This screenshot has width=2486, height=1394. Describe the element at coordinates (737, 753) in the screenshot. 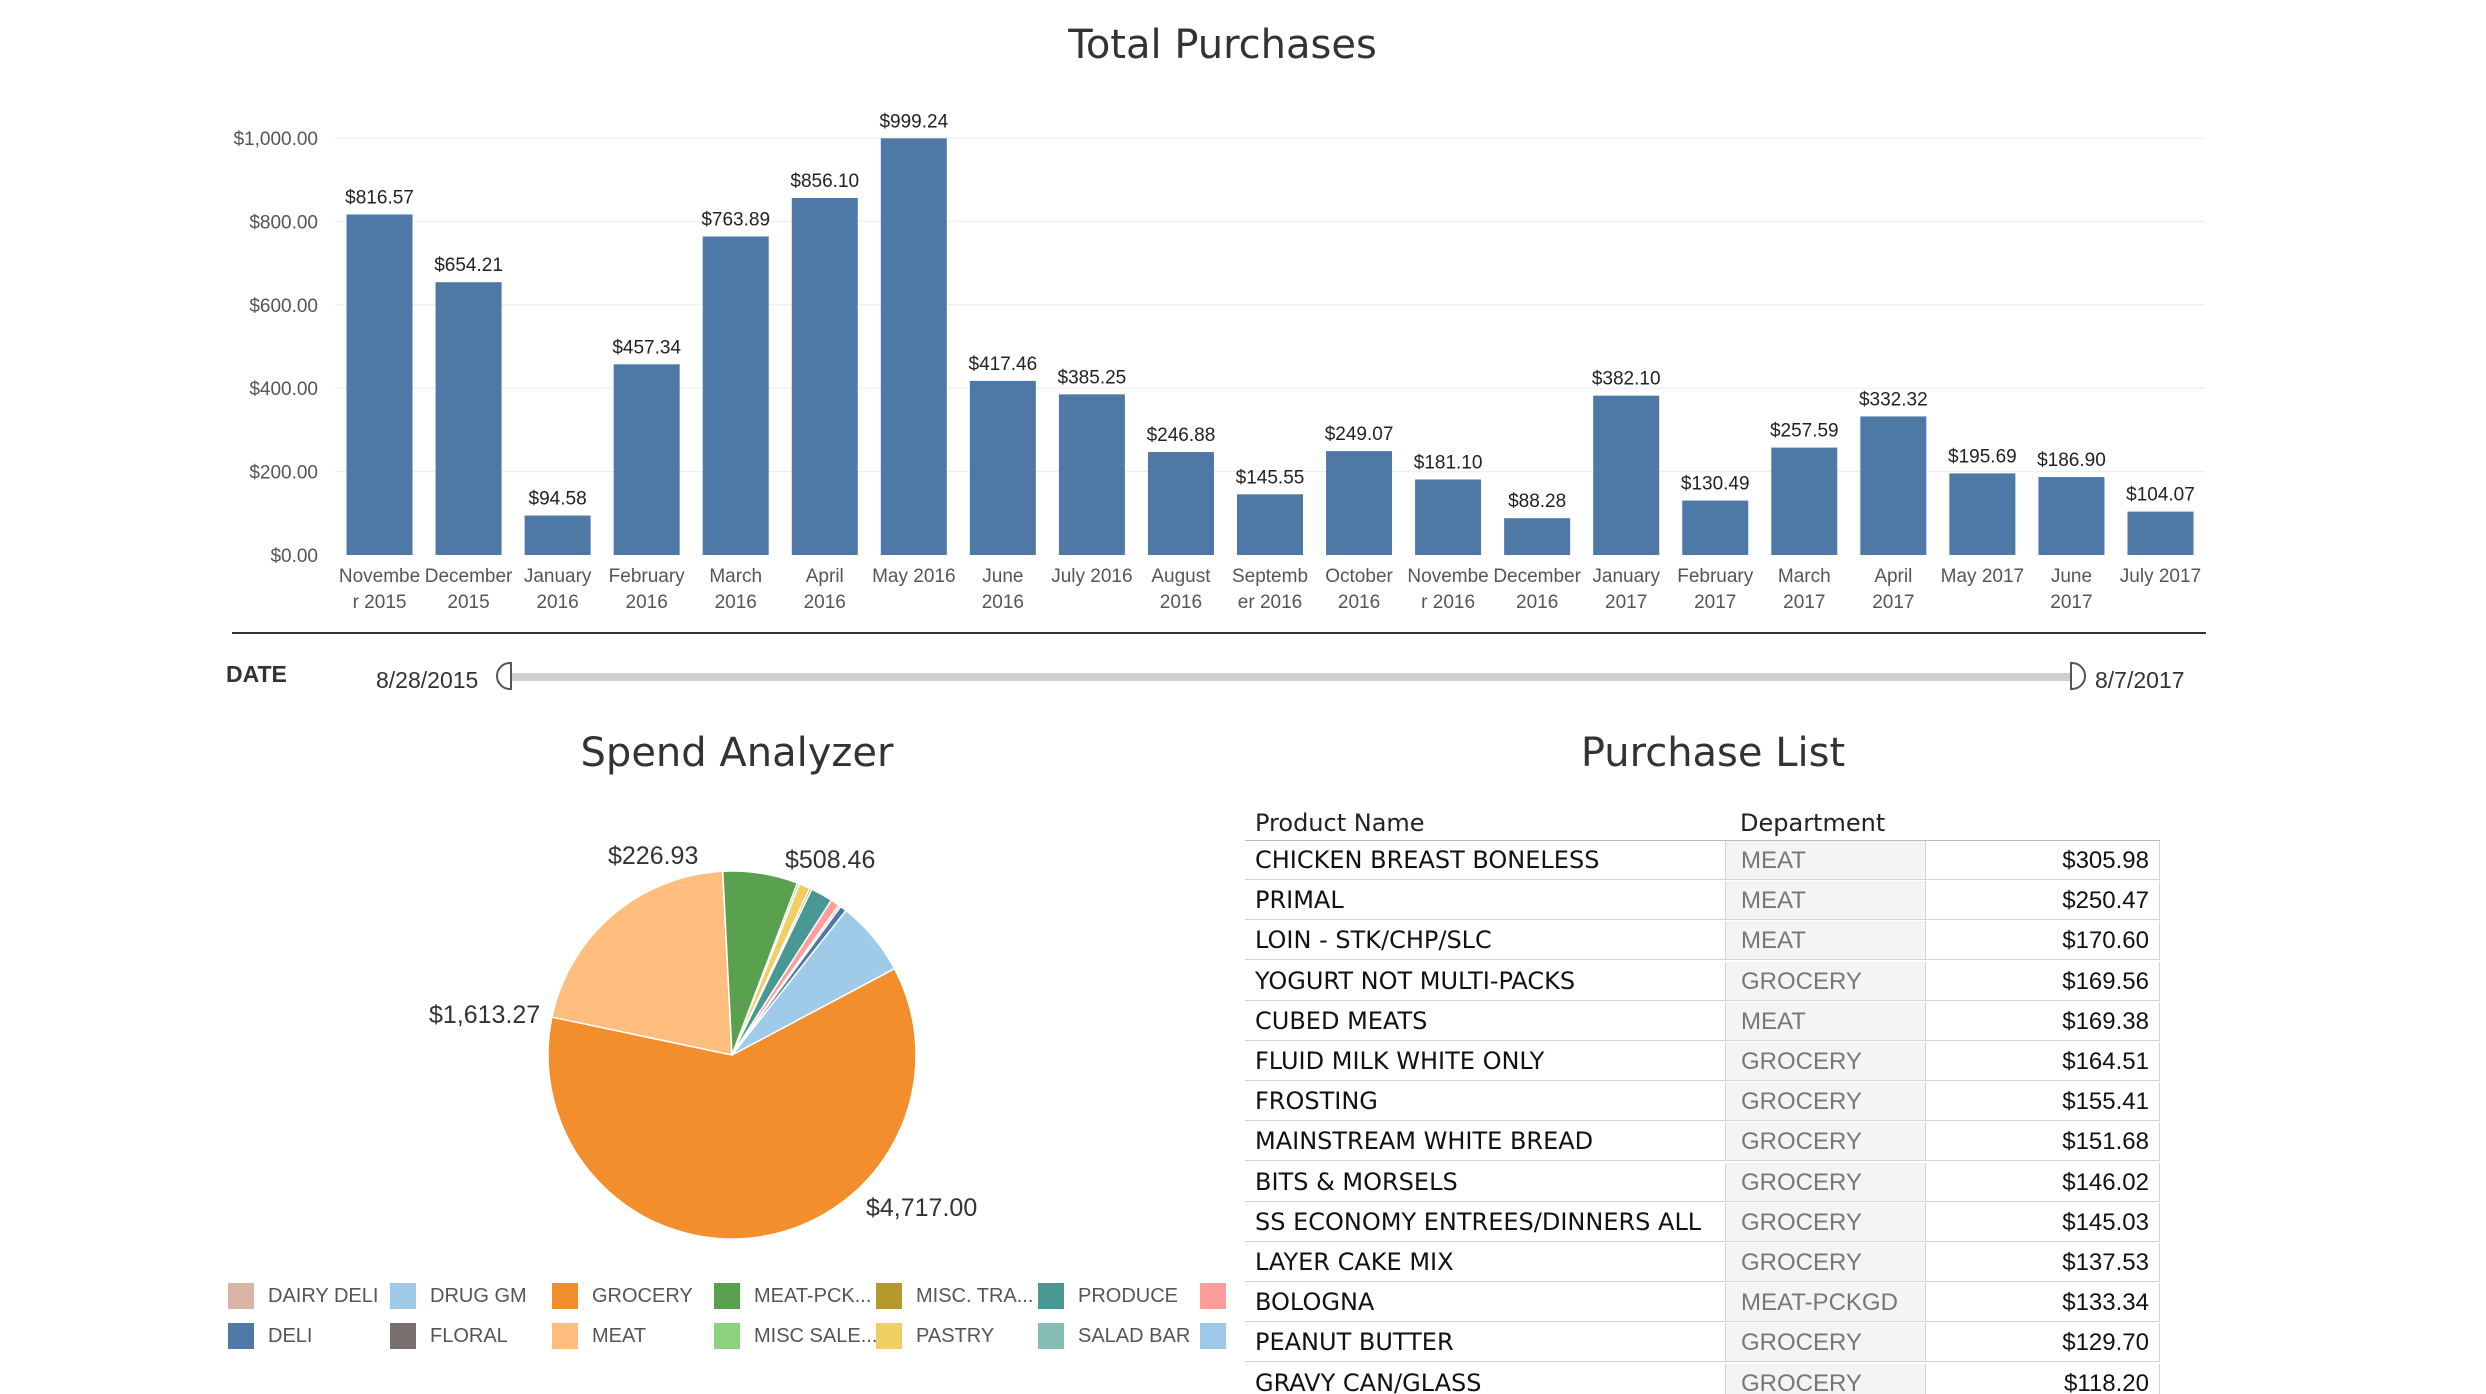

I see `pie-chart-title: Spend Analyzer` at that location.